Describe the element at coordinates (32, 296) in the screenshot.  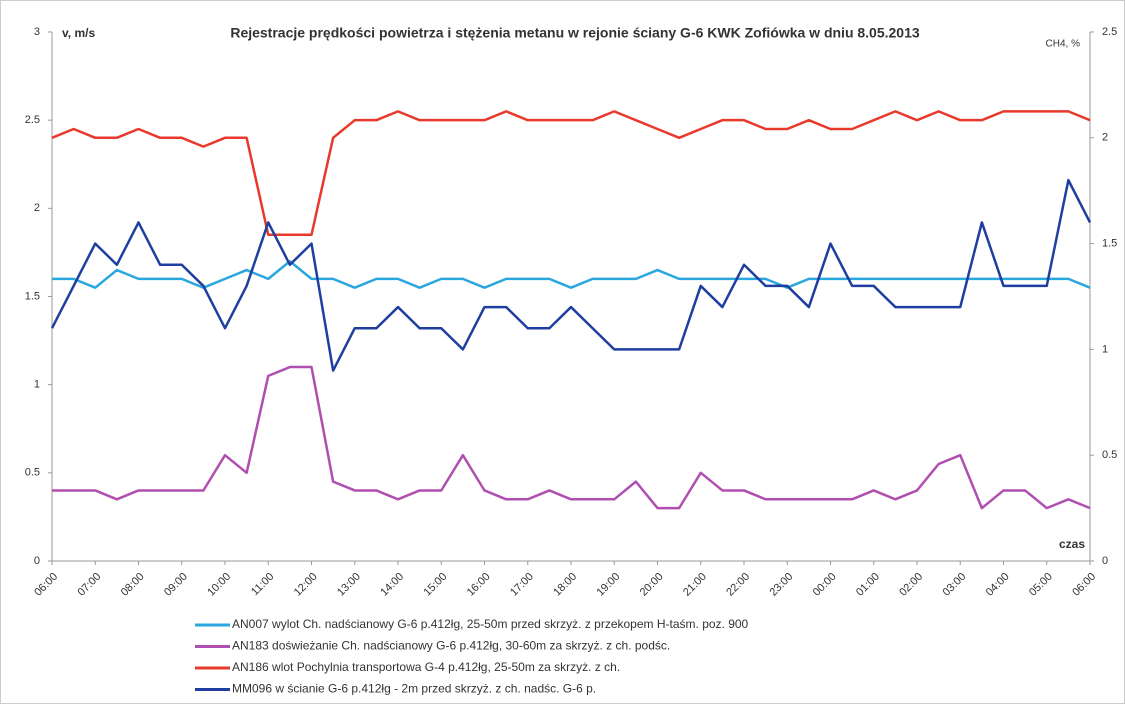
I see `y-tick-label: 1.5` at that location.